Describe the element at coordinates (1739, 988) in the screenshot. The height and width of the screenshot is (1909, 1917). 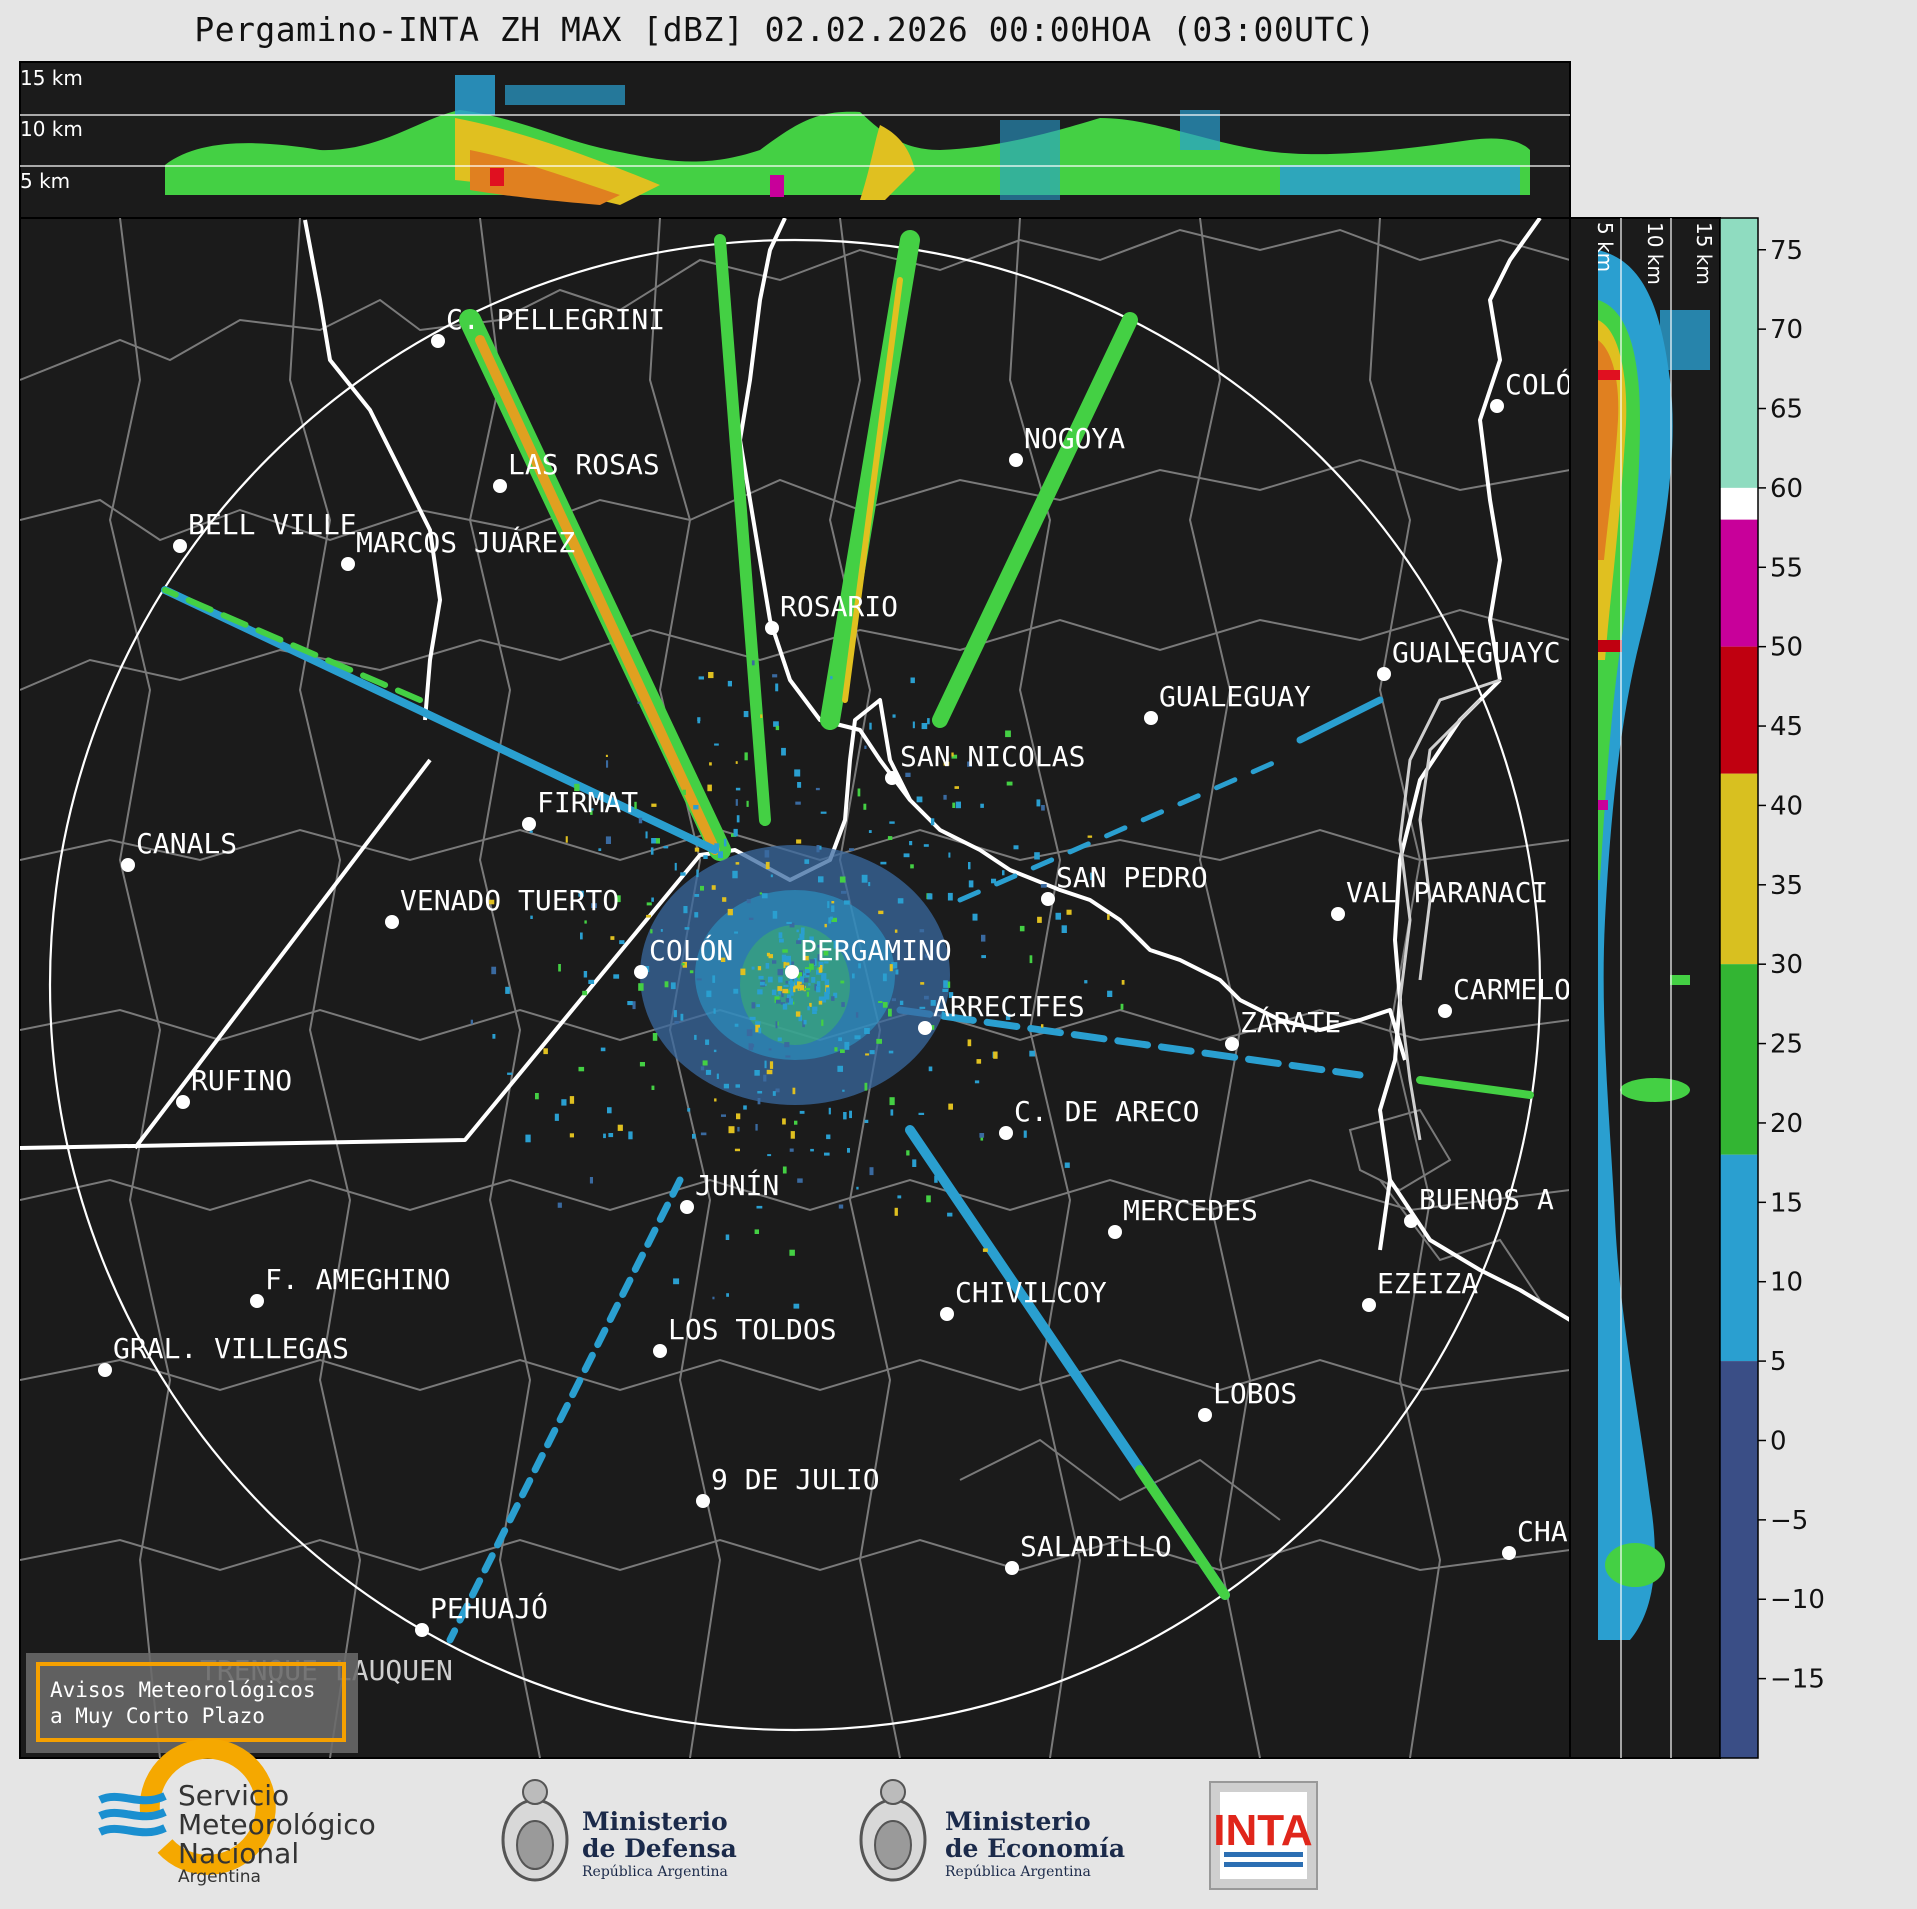
I see `colorbar-frame` at that location.